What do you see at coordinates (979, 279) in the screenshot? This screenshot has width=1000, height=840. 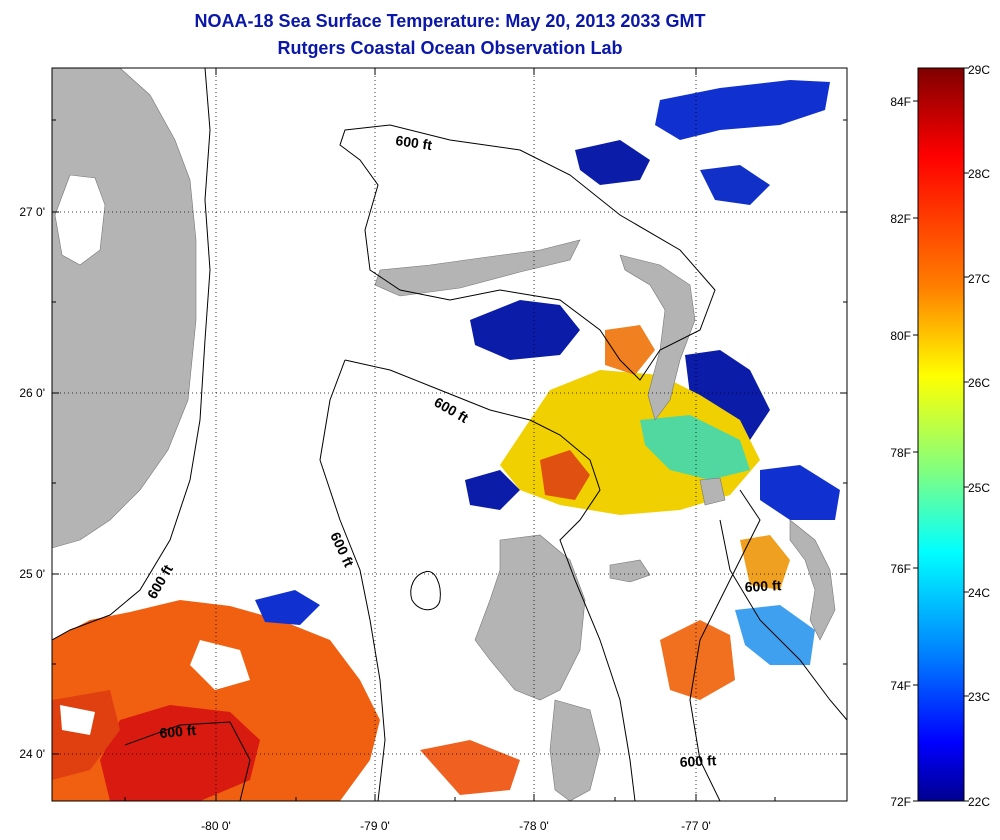 I see `colorbar-c-27: 27C` at bounding box center [979, 279].